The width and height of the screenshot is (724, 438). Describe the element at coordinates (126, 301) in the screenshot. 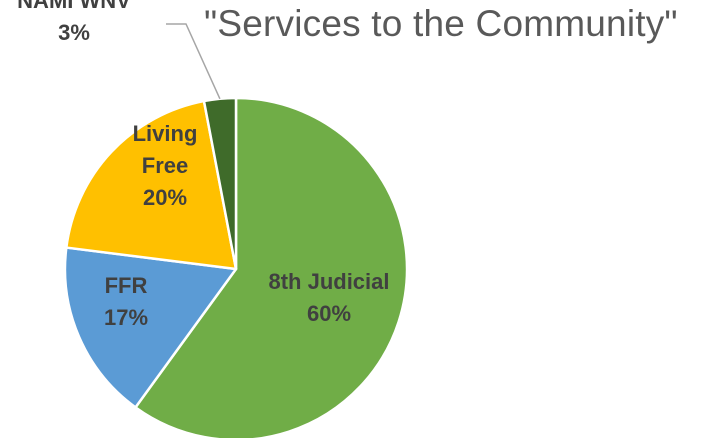

I see `slice-label-ffr: FFR 17%` at that location.